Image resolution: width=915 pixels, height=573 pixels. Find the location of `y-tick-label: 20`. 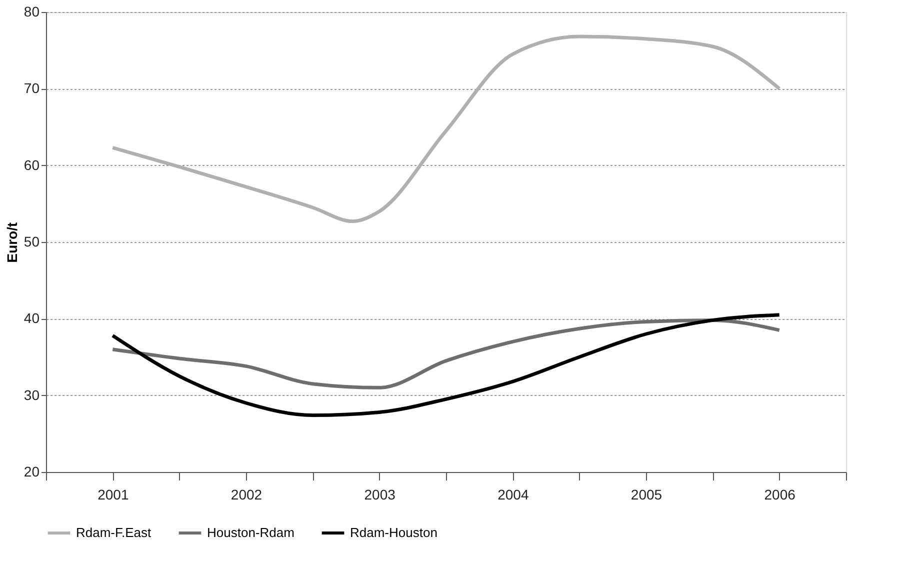

y-tick-label: 20 is located at coordinates (32, 472).